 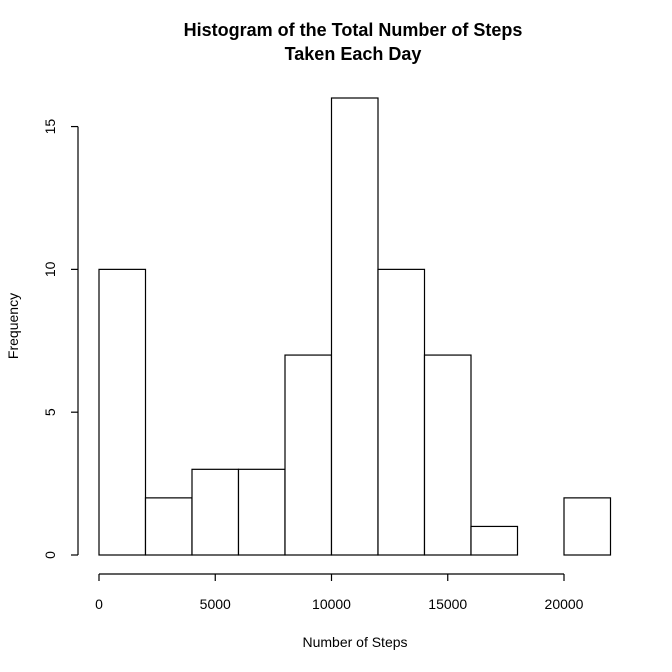 I want to click on y-tick-label: 10, so click(x=50, y=269).